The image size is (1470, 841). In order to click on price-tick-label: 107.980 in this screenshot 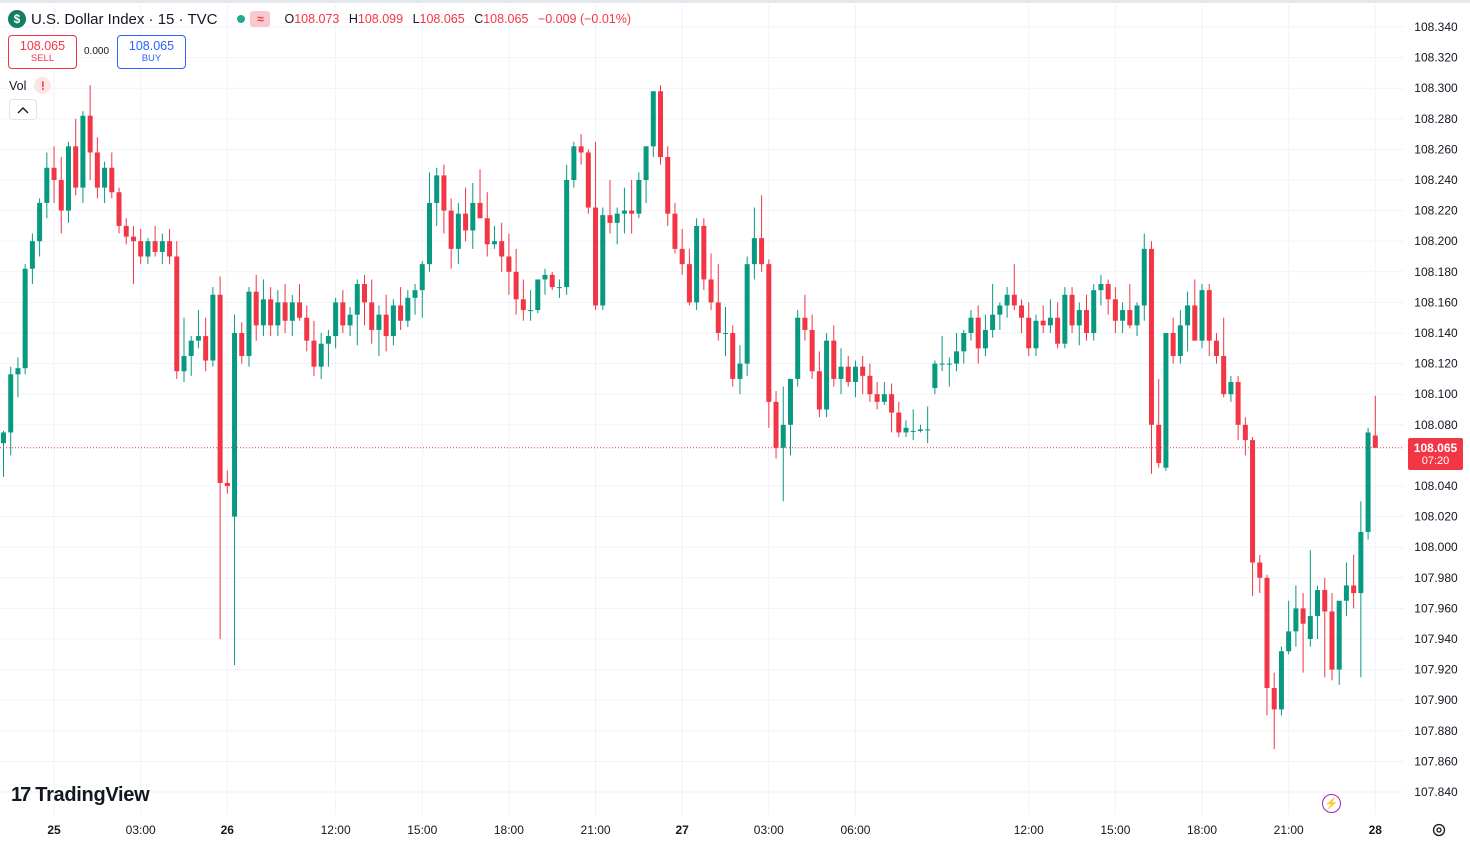, I will do `click(1436, 578)`.